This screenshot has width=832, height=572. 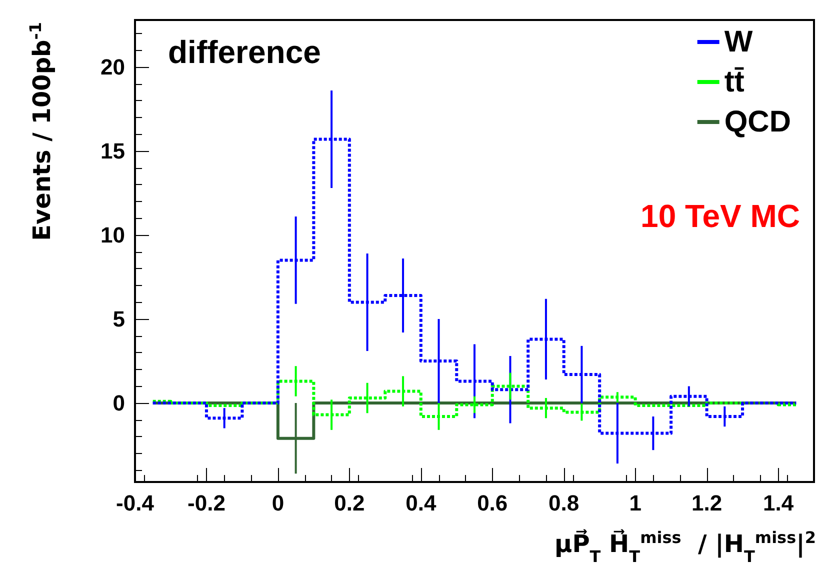 I want to click on x-tick-label: 0.2, so click(x=349, y=503).